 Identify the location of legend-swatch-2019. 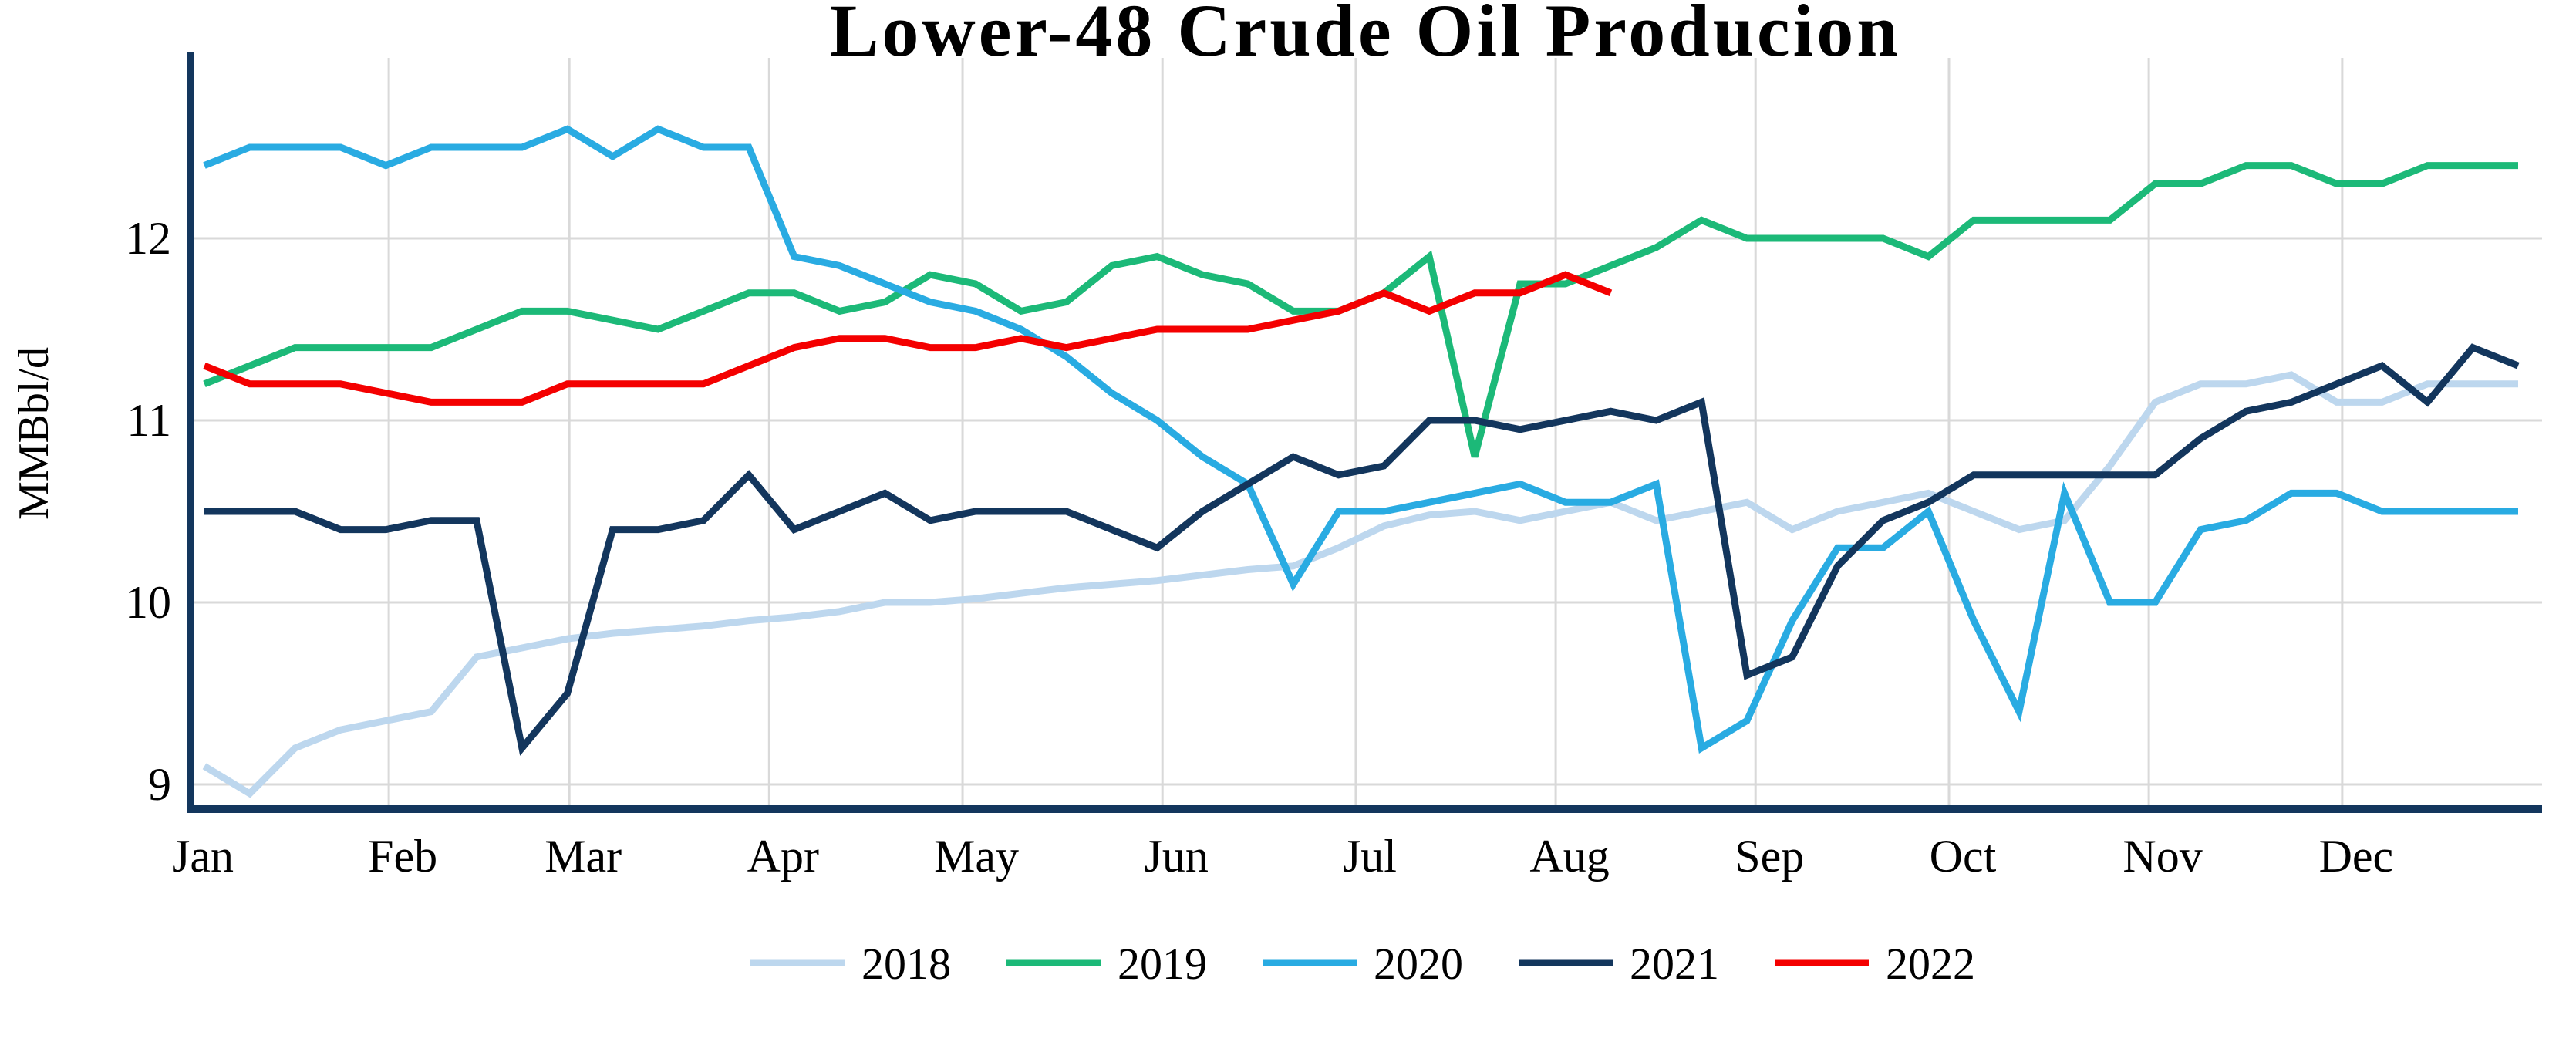
(1053, 963).